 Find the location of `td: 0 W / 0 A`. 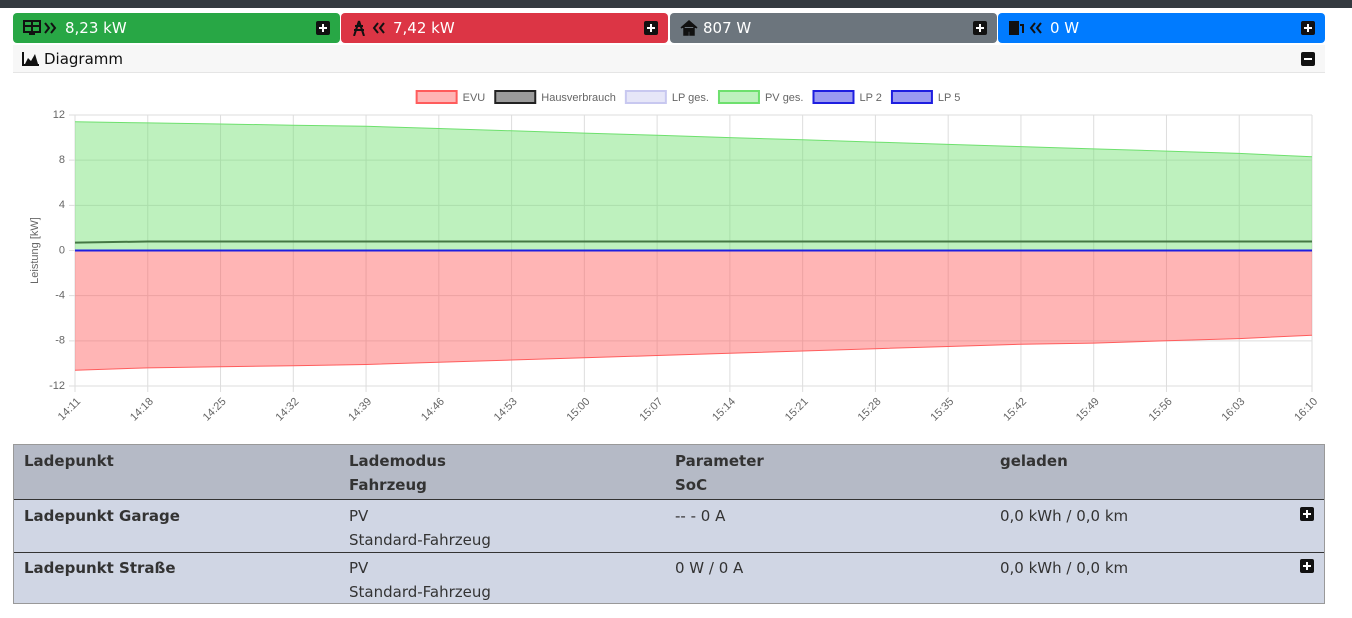

td: 0 W / 0 A is located at coordinates (709, 568).